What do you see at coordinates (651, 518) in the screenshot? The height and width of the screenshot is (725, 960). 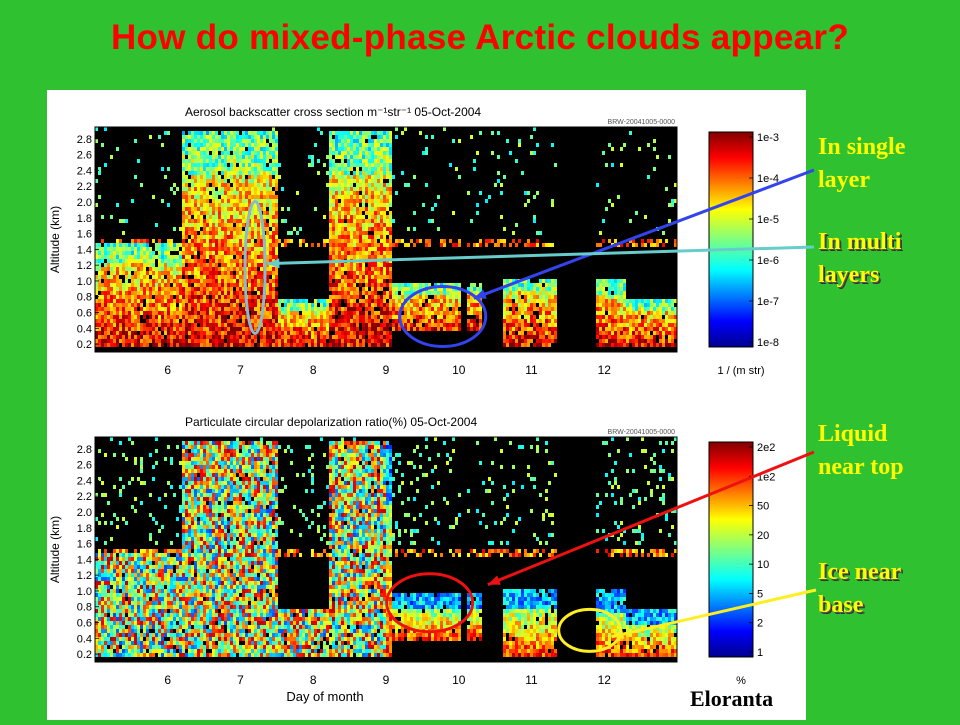 I see `liquid-top-arrow` at bounding box center [651, 518].